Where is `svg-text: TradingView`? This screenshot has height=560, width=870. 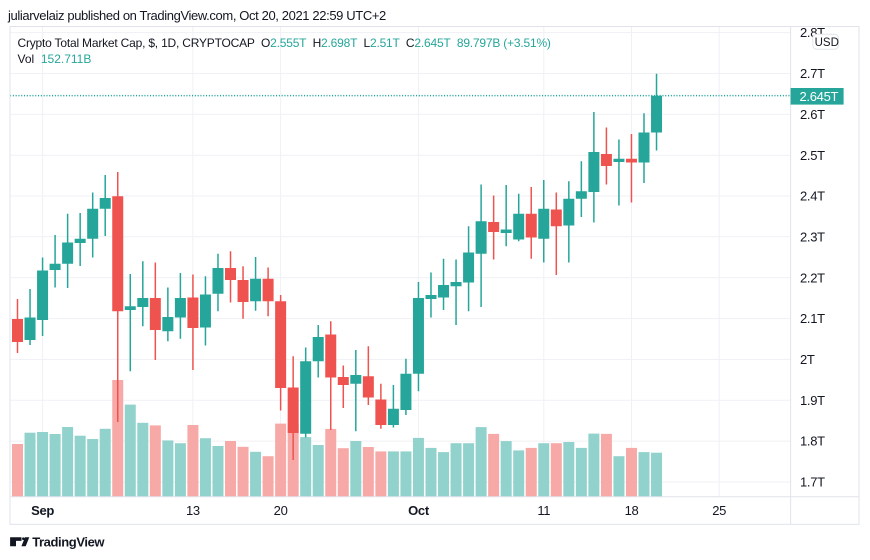
svg-text: TradingView is located at coordinates (68, 542).